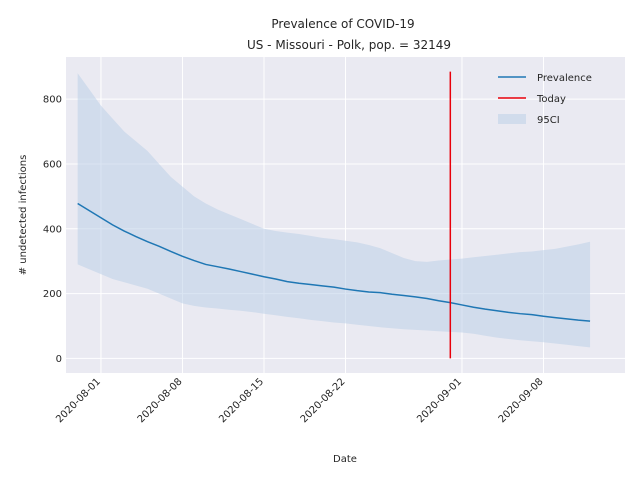  What do you see at coordinates (349, 45) in the screenshot?
I see `chart-subtitle: US - Missouri - Polk, pop. = 32149` at bounding box center [349, 45].